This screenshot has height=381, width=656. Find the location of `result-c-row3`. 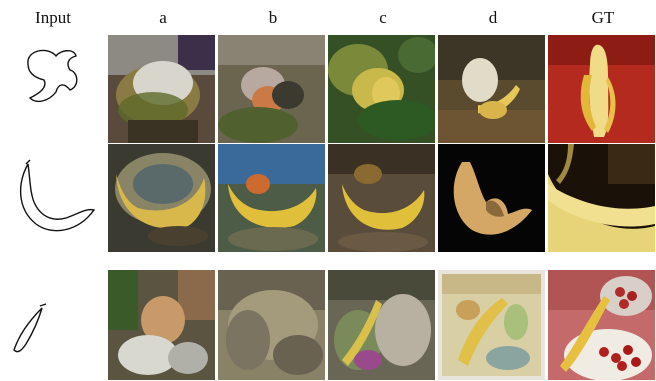

result-c-row3 is located at coordinates (381, 325).